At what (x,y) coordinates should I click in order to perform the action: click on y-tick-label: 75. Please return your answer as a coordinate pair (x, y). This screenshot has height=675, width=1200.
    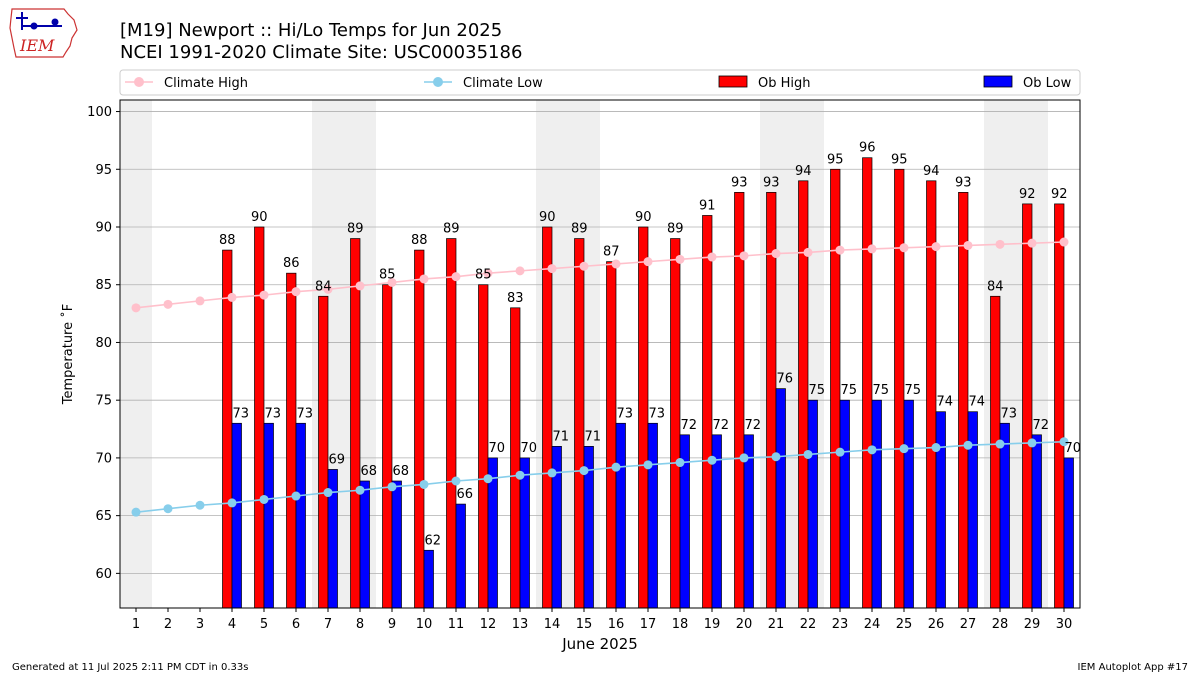
    Looking at the image, I should click on (103, 401).